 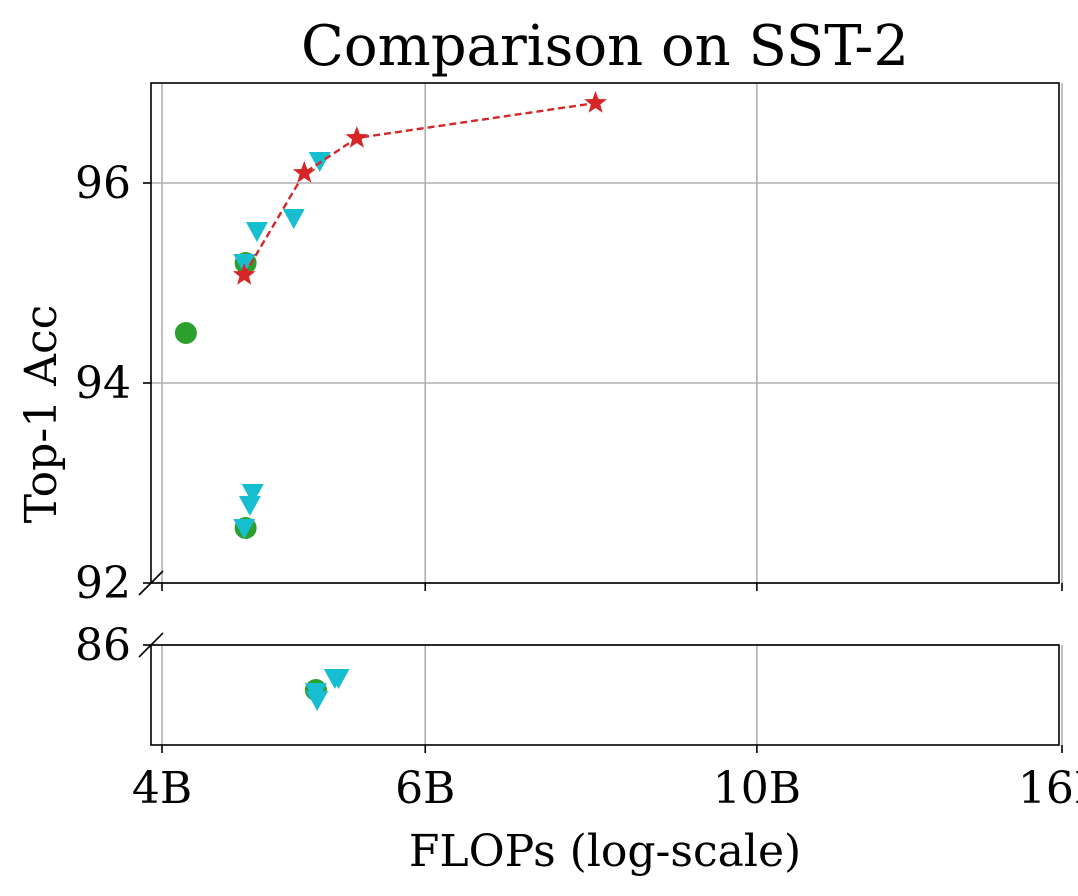 What do you see at coordinates (41, 414) in the screenshot?
I see `y-axis-label: Top-1 Acc` at bounding box center [41, 414].